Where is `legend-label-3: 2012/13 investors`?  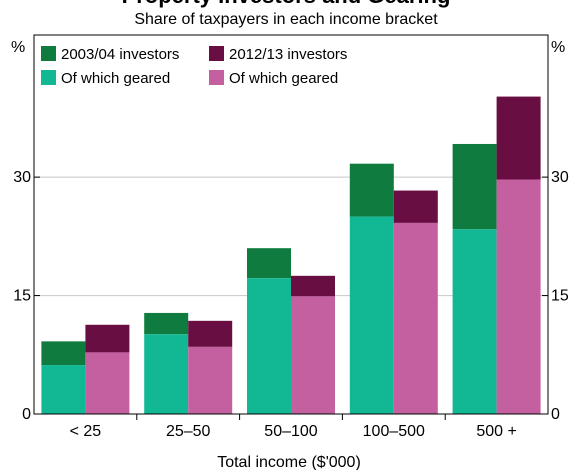
legend-label-3: 2012/13 investors is located at coordinates (288, 54).